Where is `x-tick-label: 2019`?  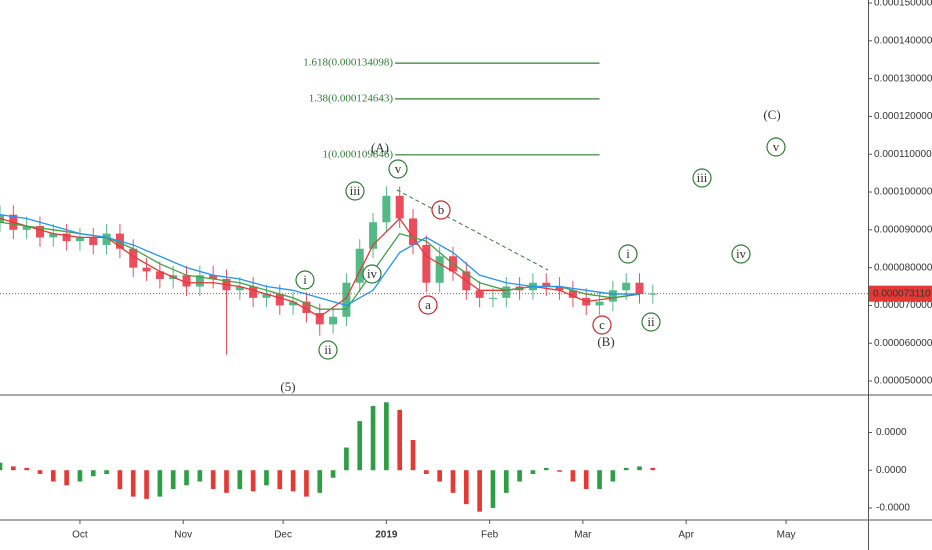 x-tick-label: 2019 is located at coordinates (386, 535).